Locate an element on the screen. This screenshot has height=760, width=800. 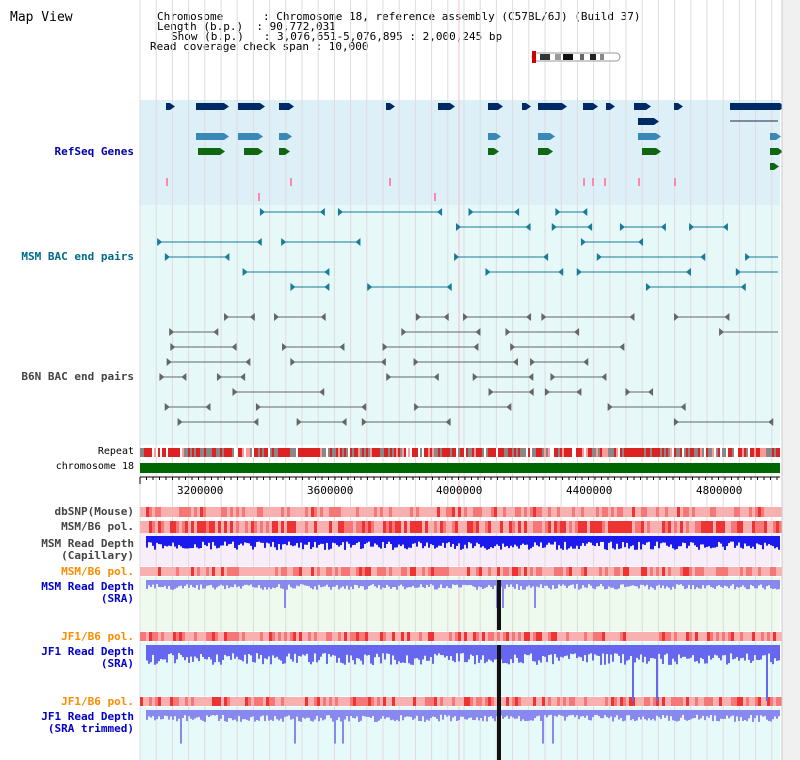
refseq-label: RefSeq Genes is located at coordinates (94, 151).